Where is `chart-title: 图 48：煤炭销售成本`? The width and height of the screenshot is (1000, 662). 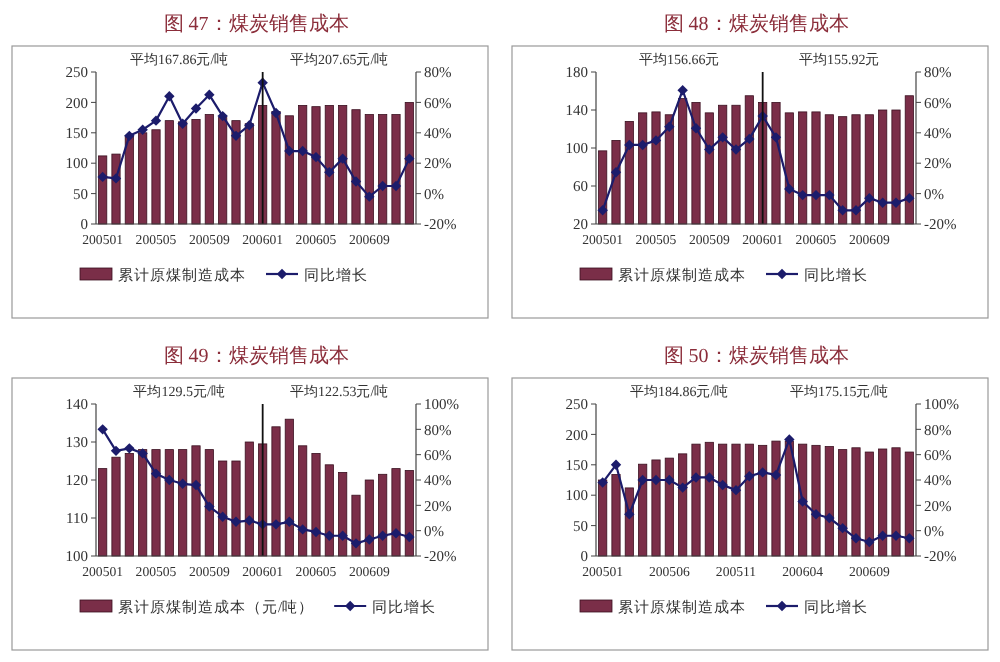
chart-title: 图 48：煤炭销售成本 is located at coordinates (756, 24).